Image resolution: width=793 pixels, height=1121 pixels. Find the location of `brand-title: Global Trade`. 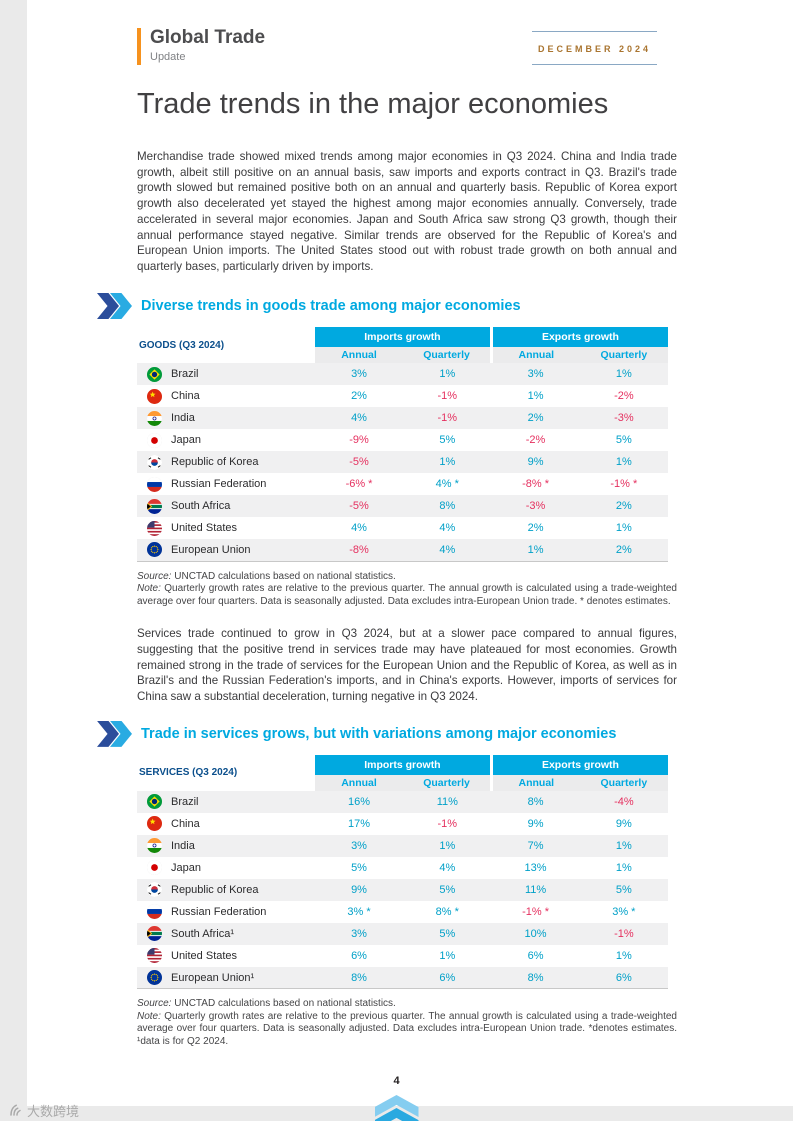

brand-title: Global Trade is located at coordinates (208, 37).